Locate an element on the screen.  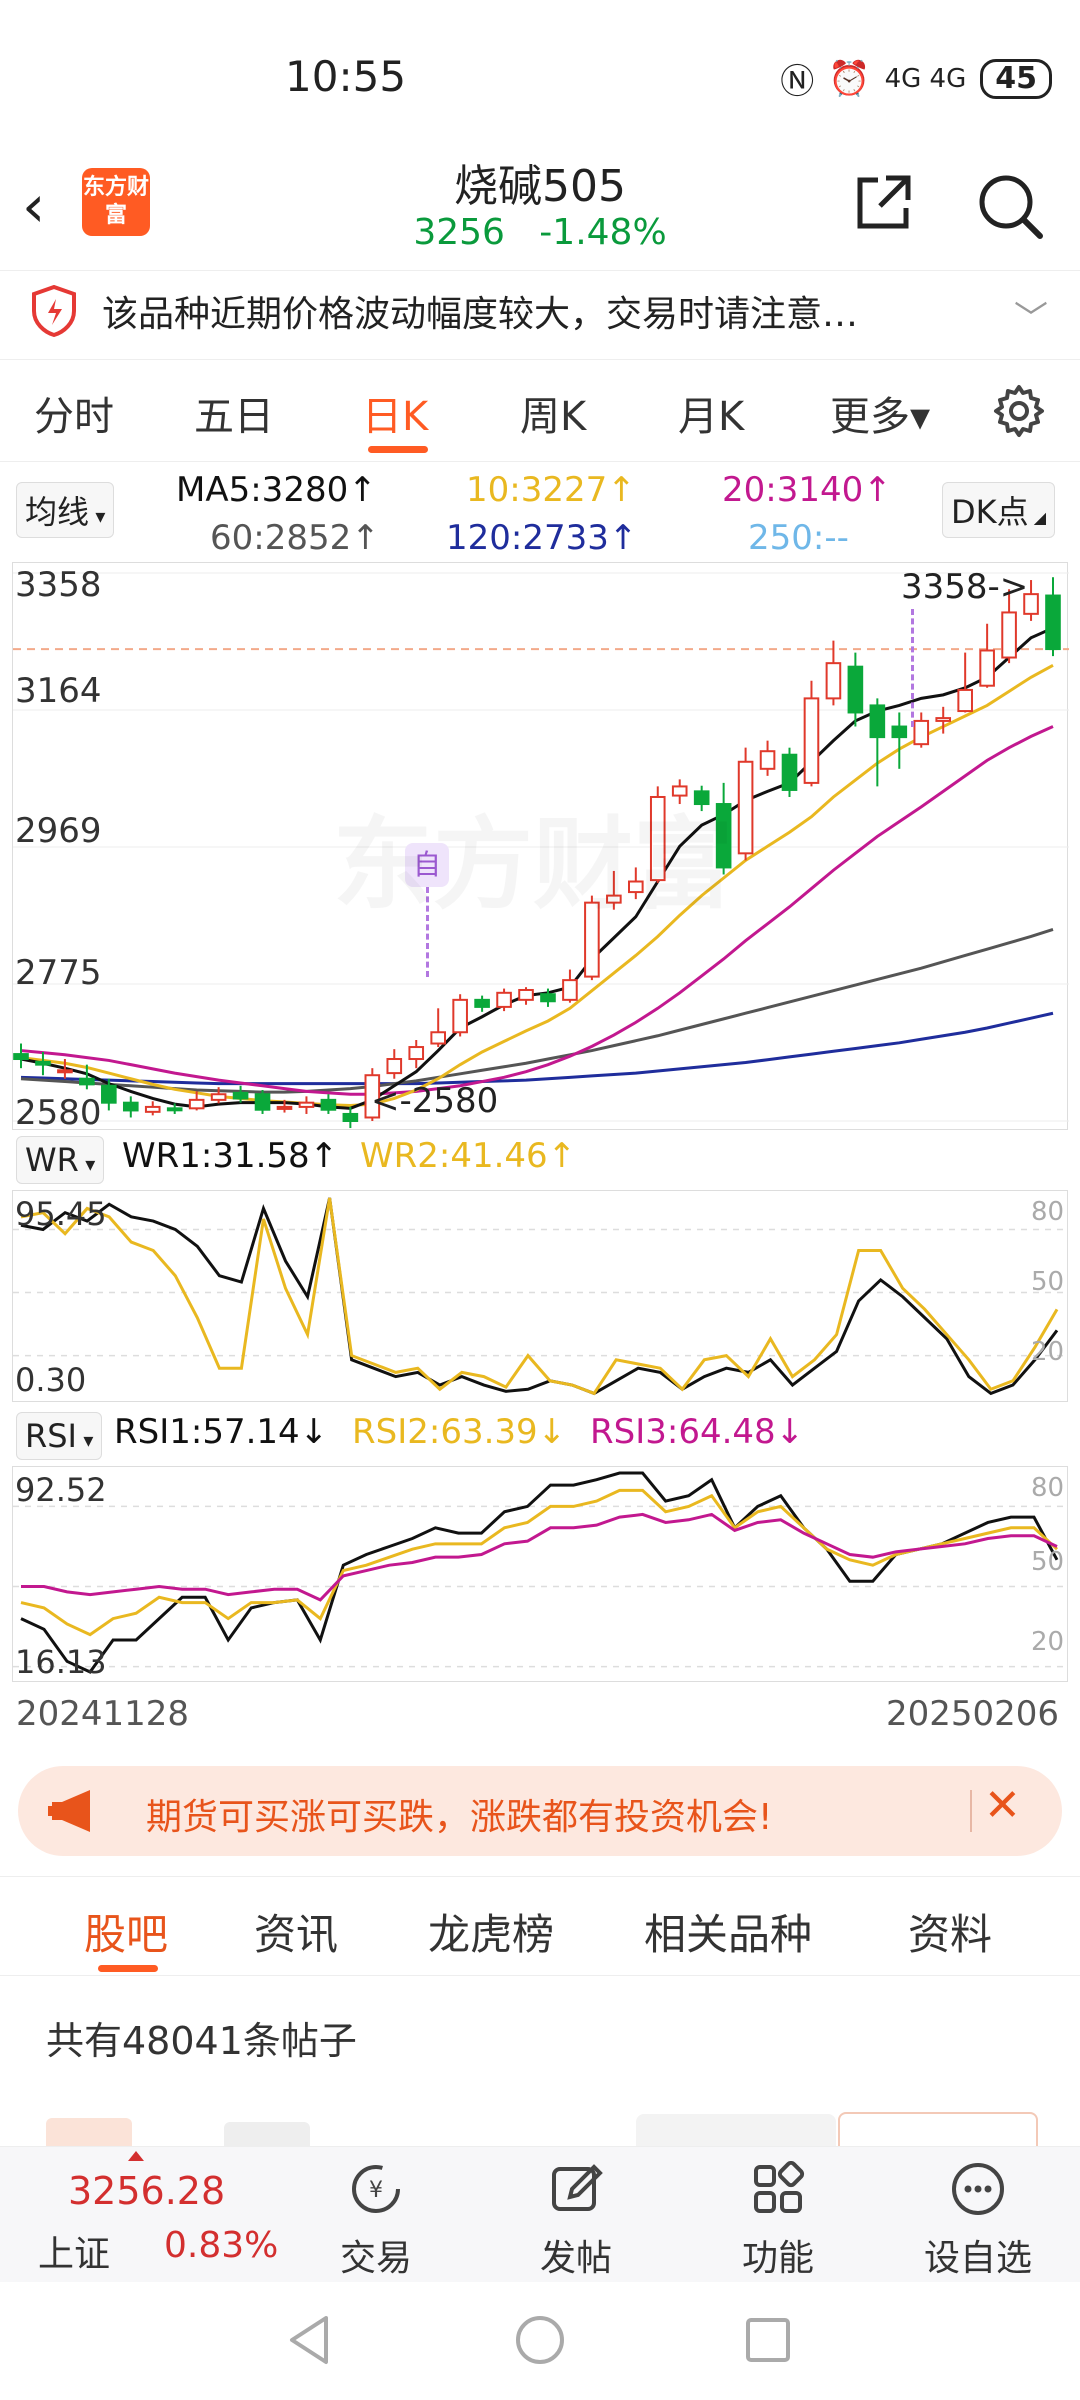
wr-grid-label: 50 is located at coordinates (1048, 1282).